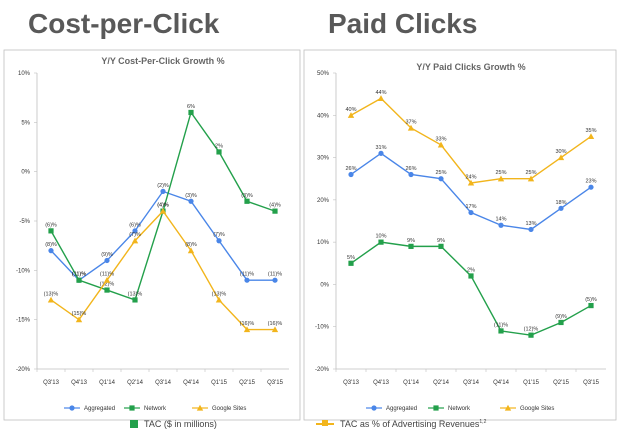 The width and height of the screenshot is (624, 432). Describe the element at coordinates (380, 93) in the screenshot. I see `data-label: 44%` at that location.